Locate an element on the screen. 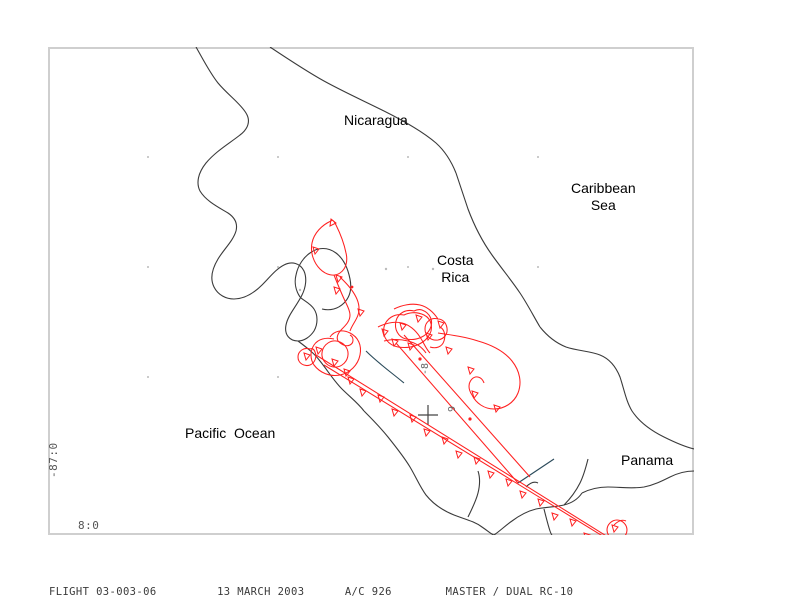  track-main-line-outbound is located at coordinates (460, 444).